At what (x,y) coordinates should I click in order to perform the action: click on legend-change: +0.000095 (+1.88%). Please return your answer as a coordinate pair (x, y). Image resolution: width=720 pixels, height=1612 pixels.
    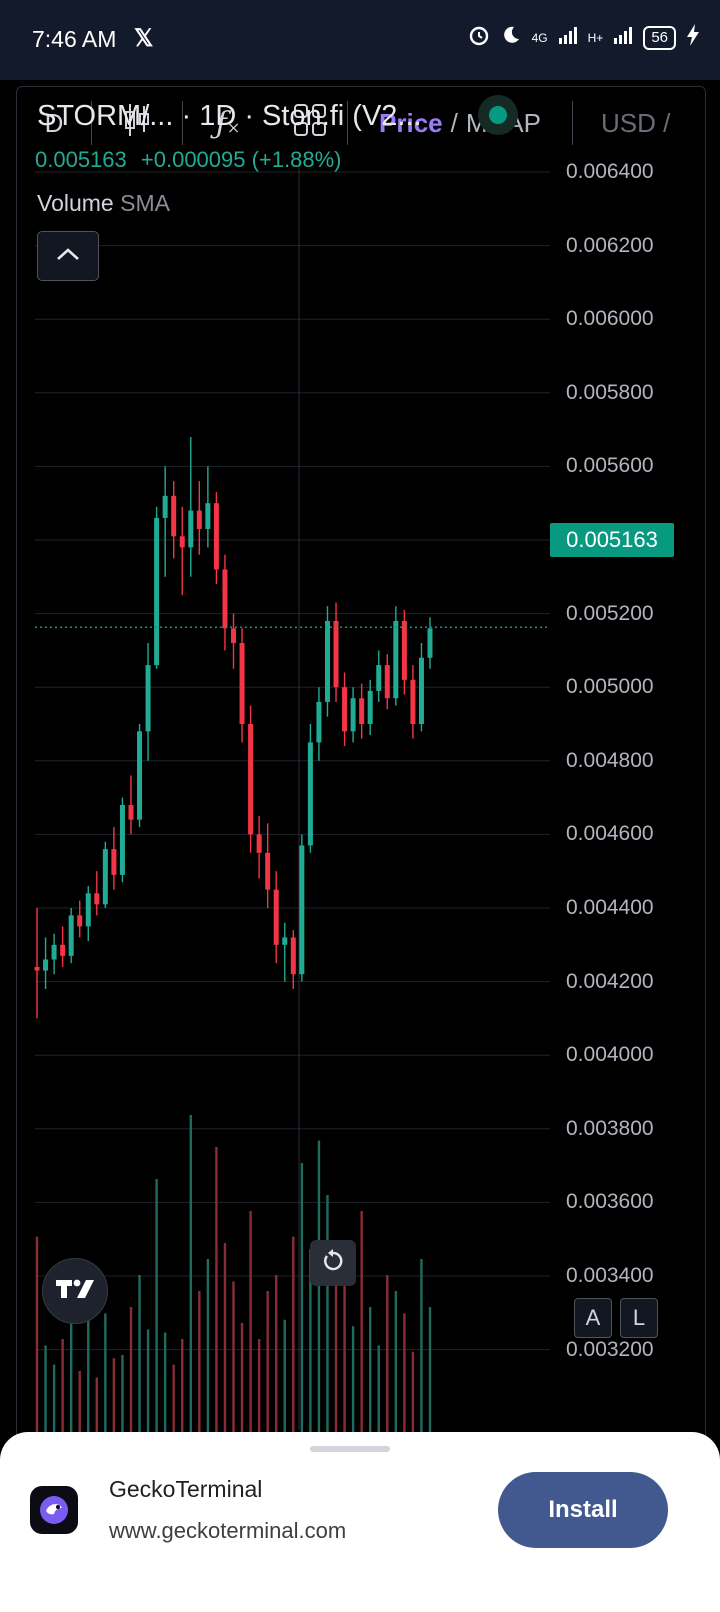
    Looking at the image, I should click on (241, 159).